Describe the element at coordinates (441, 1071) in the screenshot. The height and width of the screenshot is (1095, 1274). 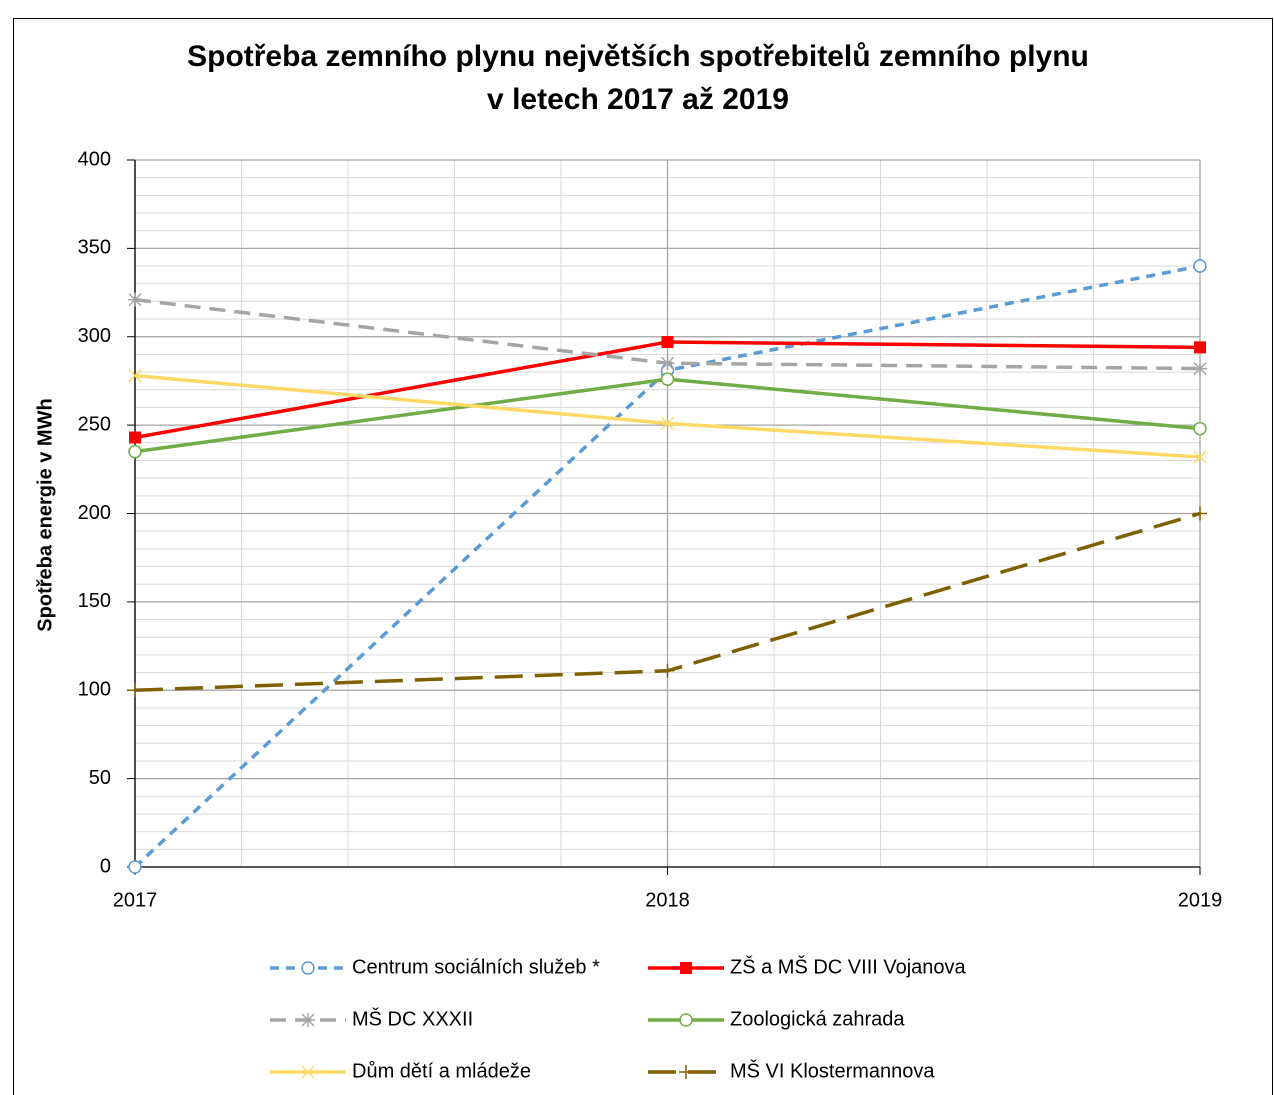
I see `legend-label: Dům dětí a mládeže` at that location.